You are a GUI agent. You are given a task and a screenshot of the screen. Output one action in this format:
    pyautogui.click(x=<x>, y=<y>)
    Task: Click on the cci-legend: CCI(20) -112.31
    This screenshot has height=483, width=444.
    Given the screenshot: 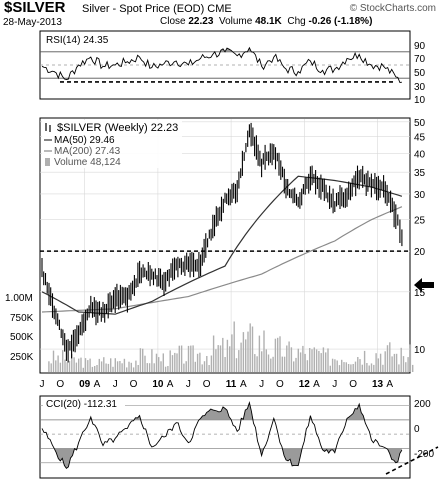 What is the action you would take?
    pyautogui.click(x=81, y=404)
    